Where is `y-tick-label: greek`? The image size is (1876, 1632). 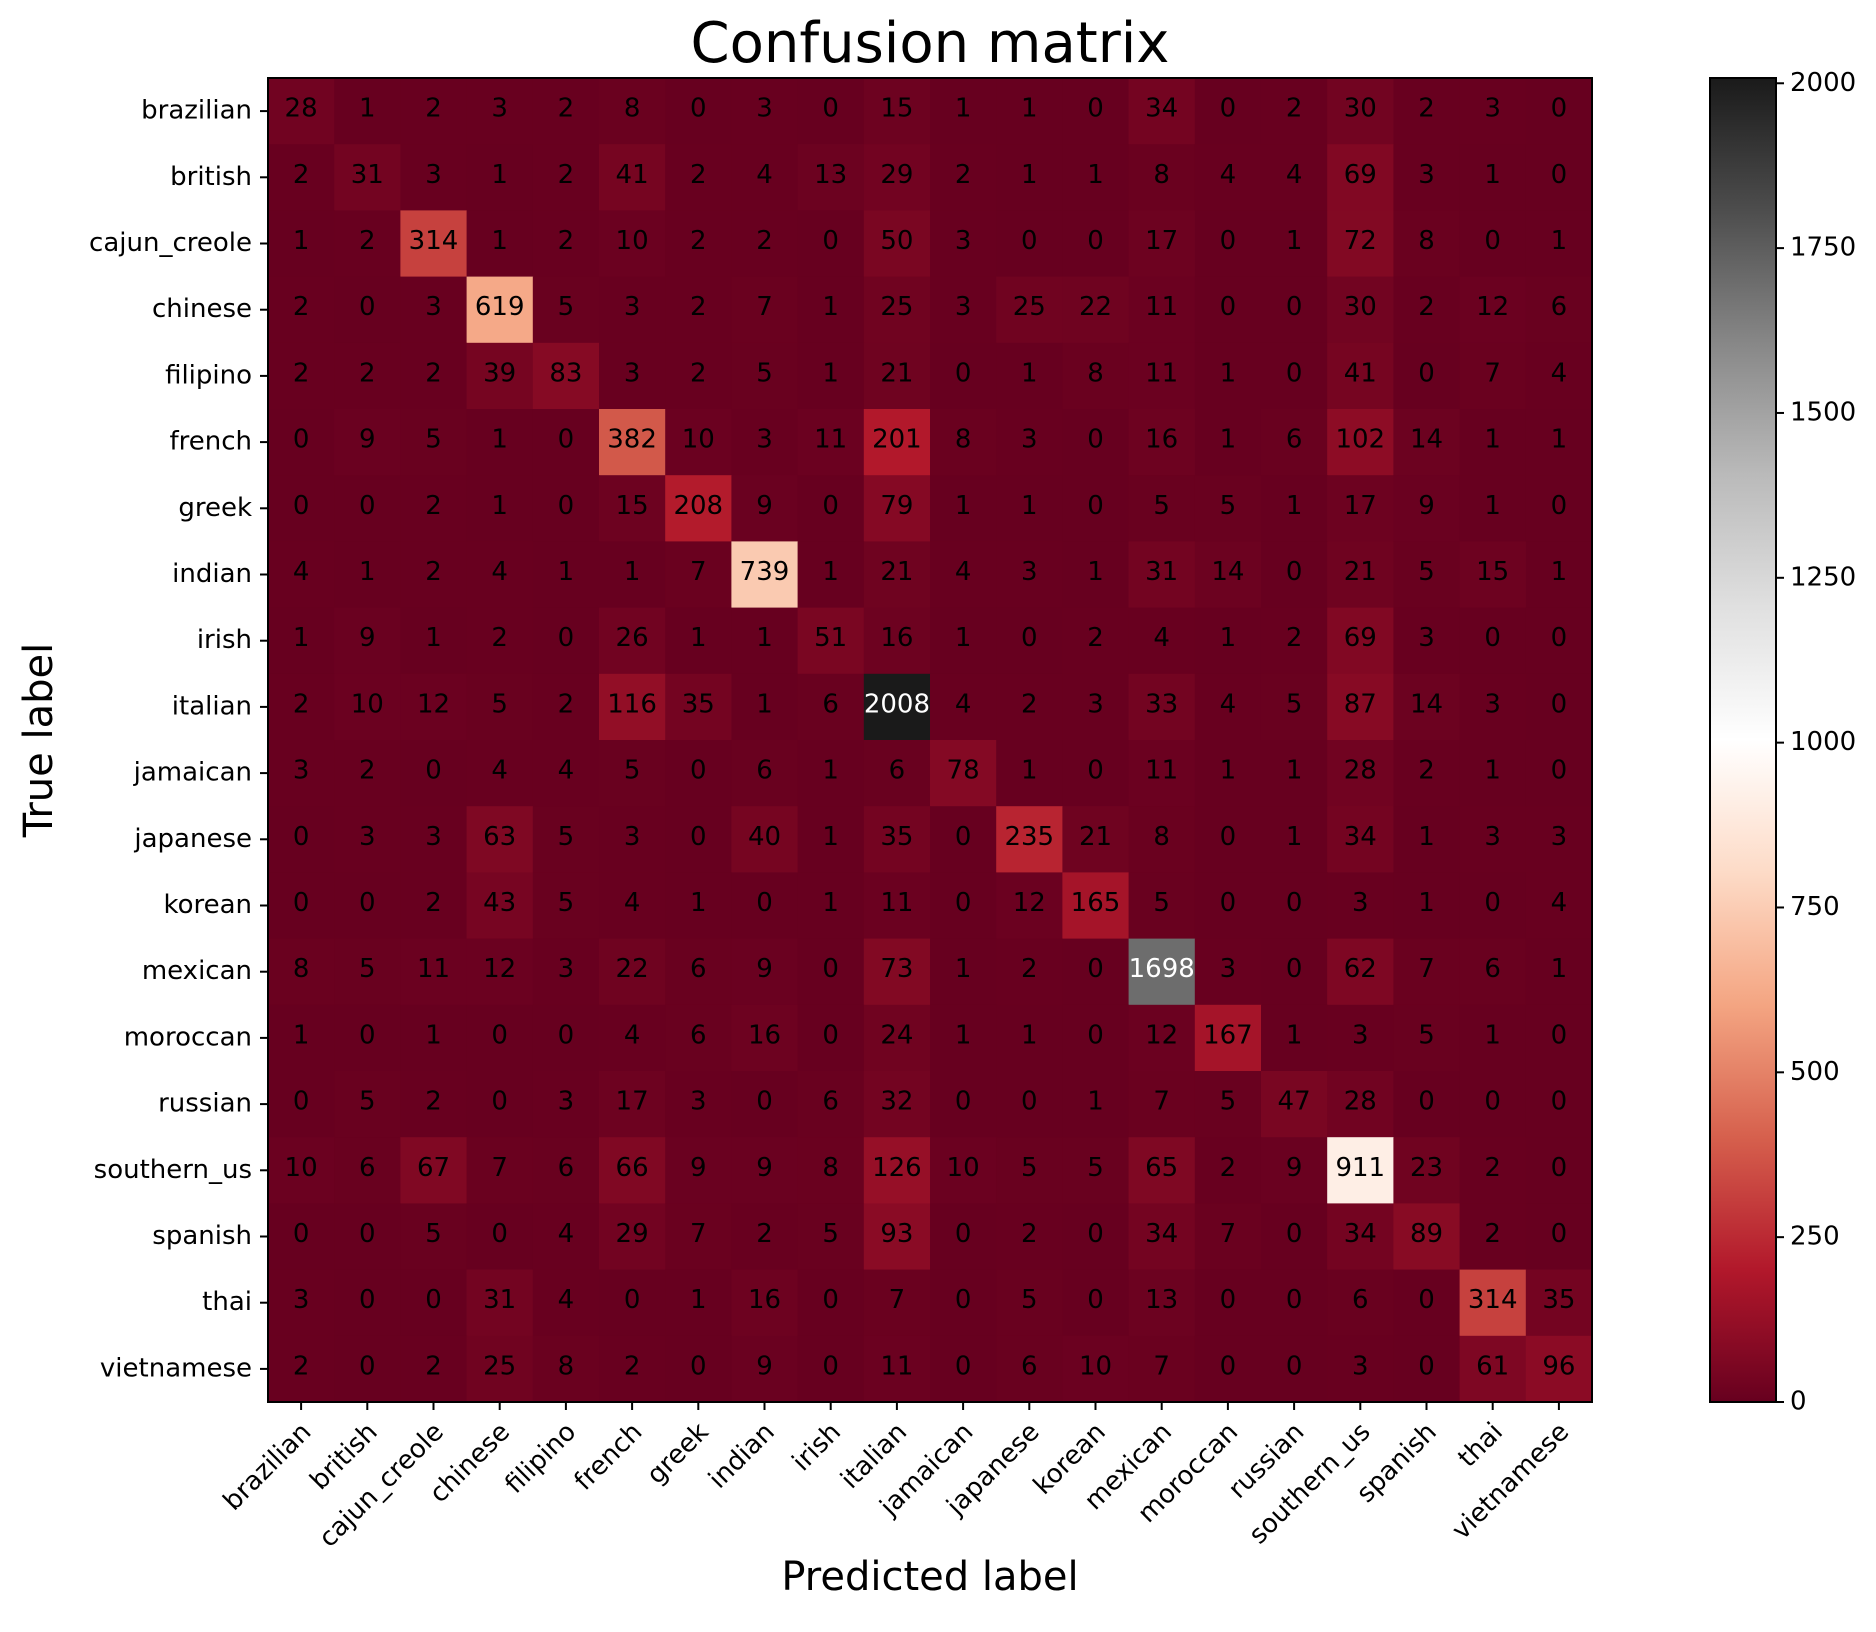 y-tick-label: greek is located at coordinates (215, 508).